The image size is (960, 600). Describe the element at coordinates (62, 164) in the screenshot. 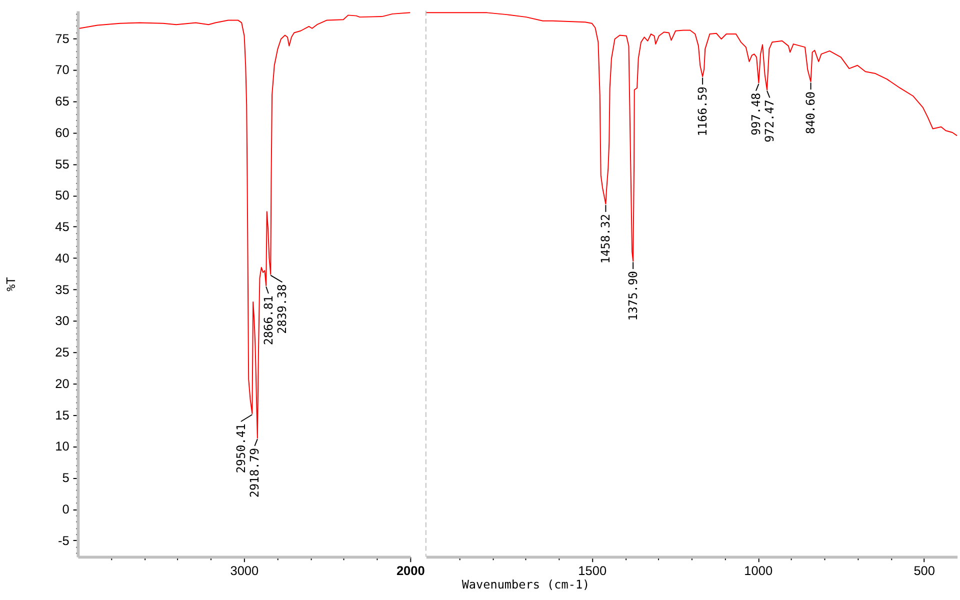

I see `y-tick-label: 55` at that location.